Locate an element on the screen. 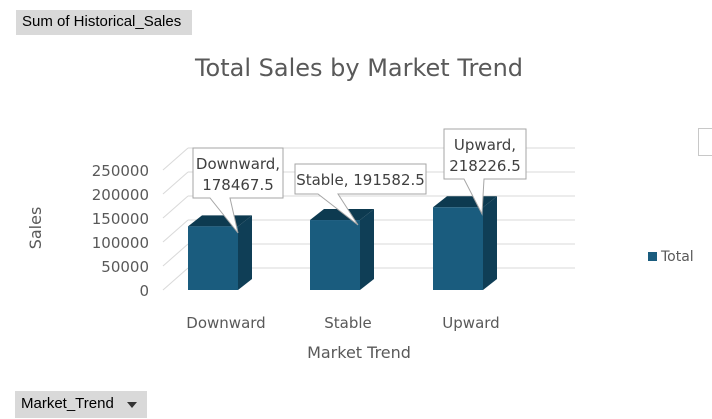 Image resolution: width=712 pixels, height=419 pixels. values-field-label: Sum of Historical_Sales is located at coordinates (102, 21).